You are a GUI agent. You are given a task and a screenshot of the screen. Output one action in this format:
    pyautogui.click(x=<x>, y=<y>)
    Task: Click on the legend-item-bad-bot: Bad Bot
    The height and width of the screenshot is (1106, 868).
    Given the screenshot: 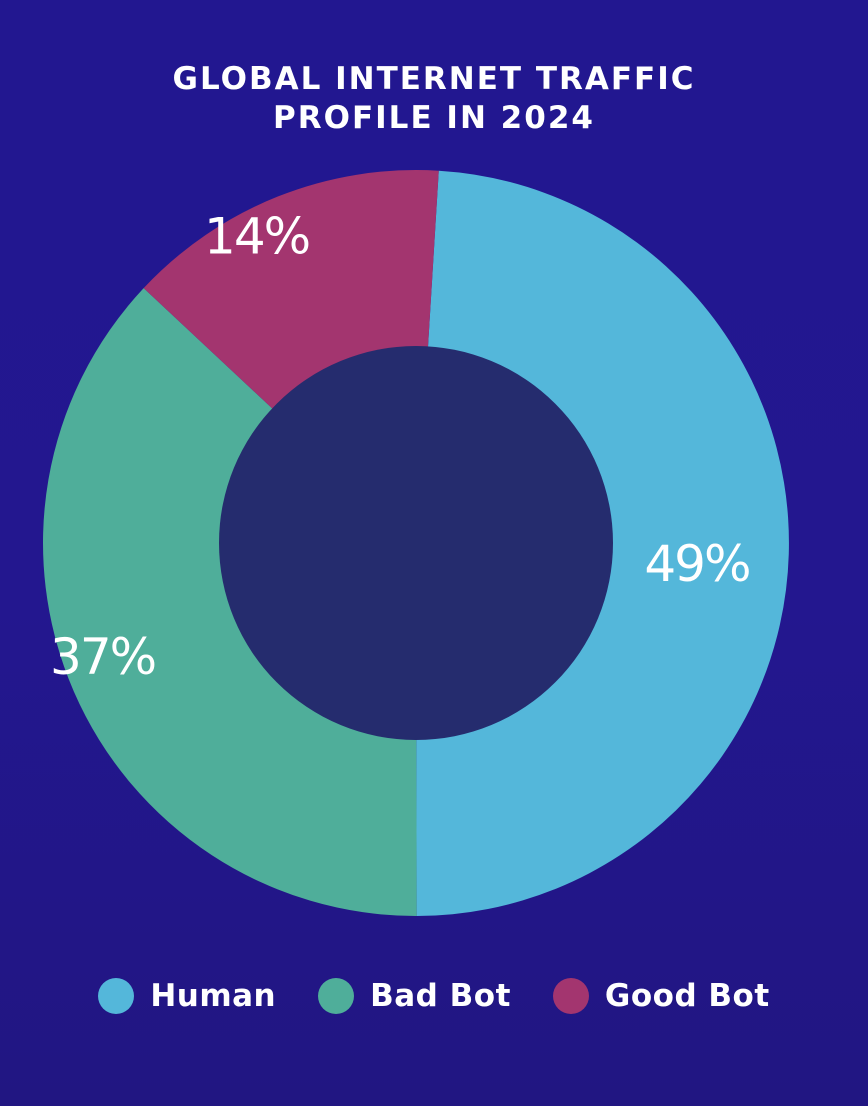 What is the action you would take?
    pyautogui.click(x=414, y=996)
    